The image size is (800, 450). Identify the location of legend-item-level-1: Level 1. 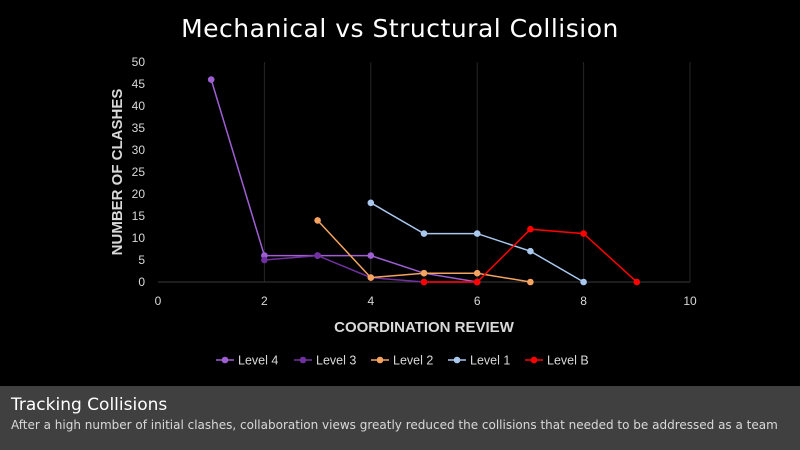
(479, 361).